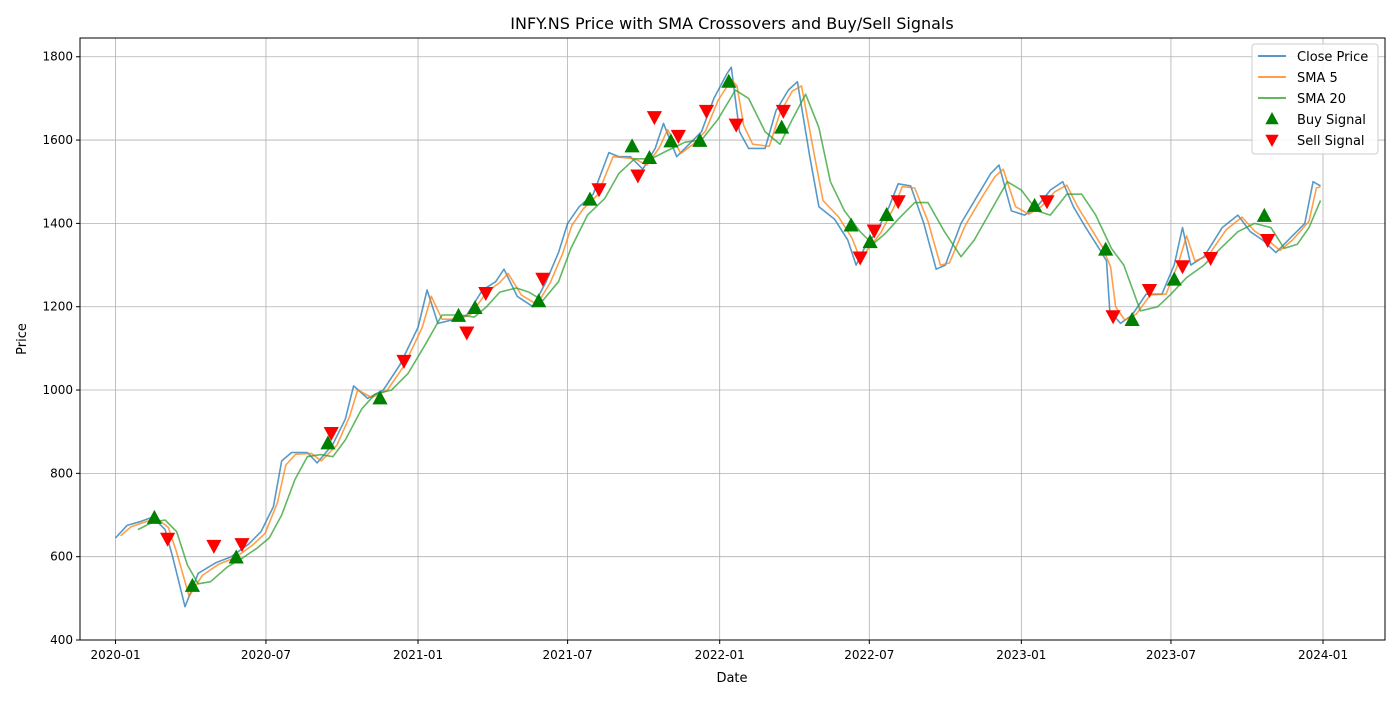  Describe the element at coordinates (57, 223) in the screenshot. I see `y-tick-label: 1400` at that location.